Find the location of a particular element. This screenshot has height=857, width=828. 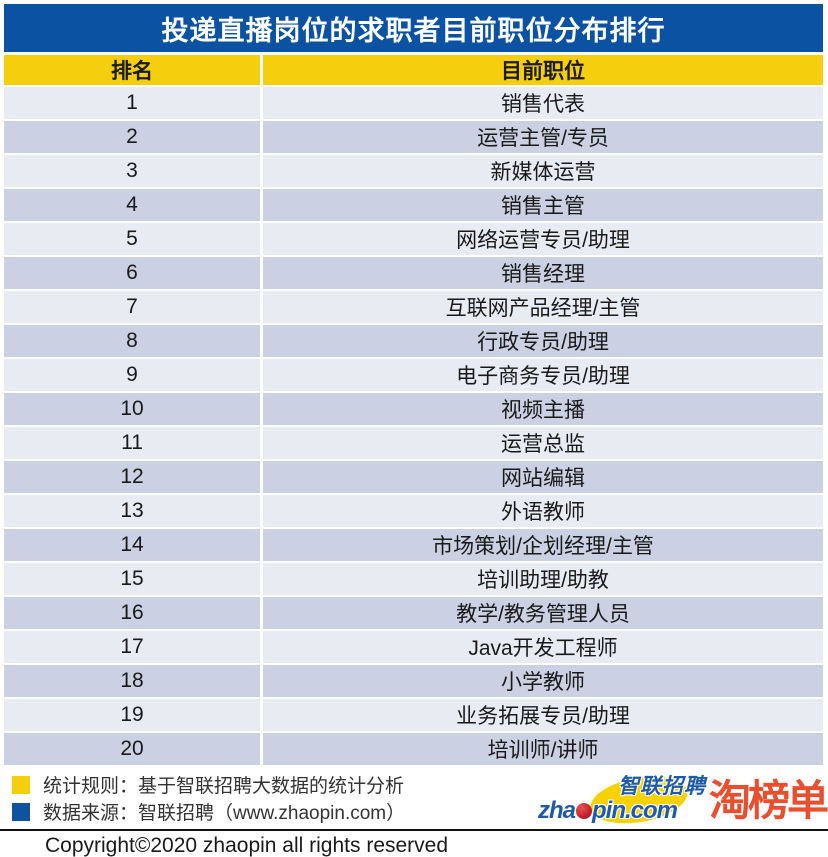

rank-cell: 3 is located at coordinates (132, 171).